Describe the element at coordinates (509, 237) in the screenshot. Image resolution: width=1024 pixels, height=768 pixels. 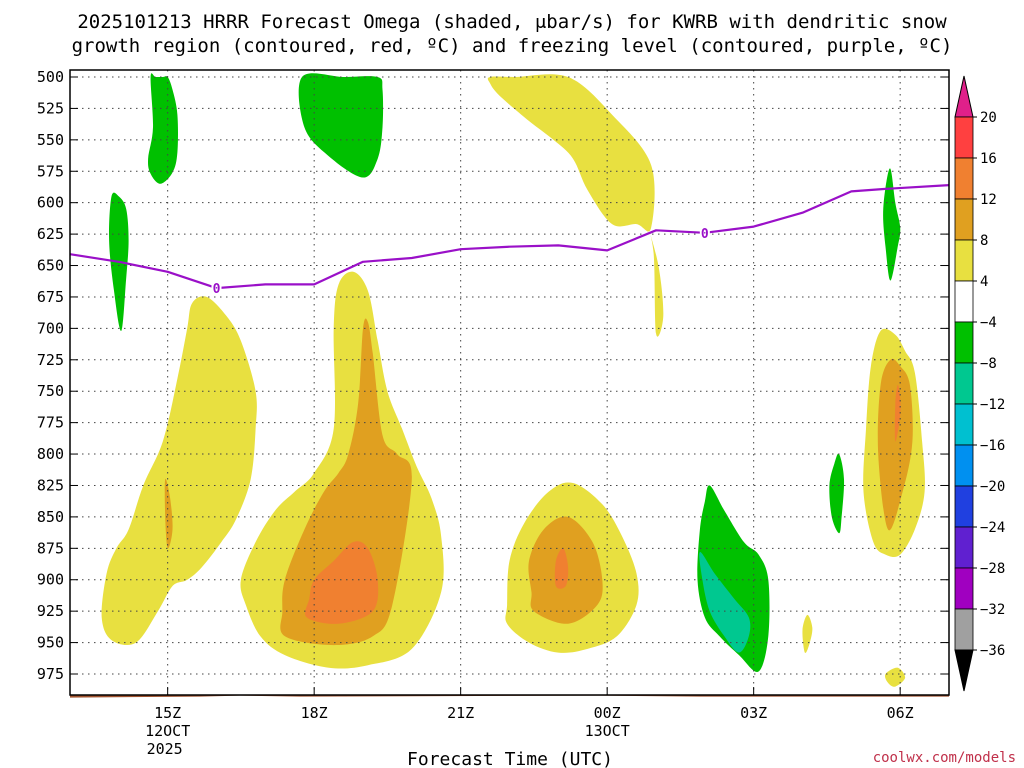
I see `freezing-level-line` at that location.